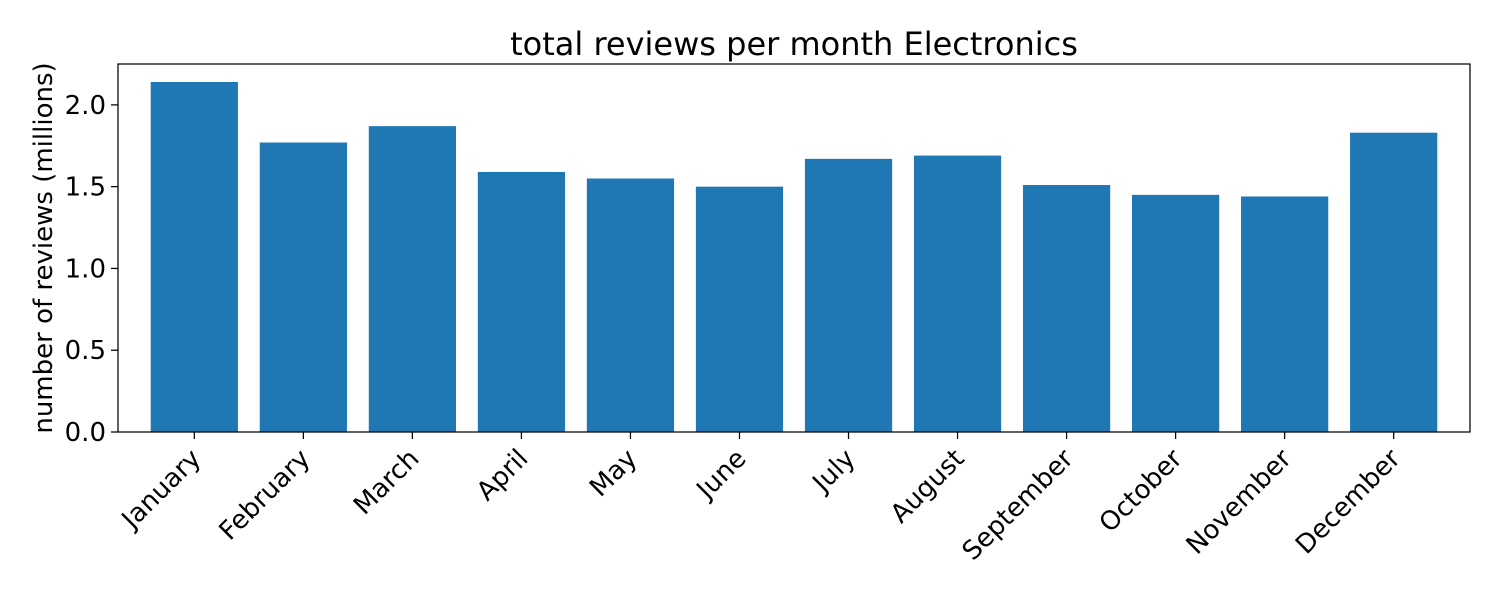  What do you see at coordinates (721, 475) in the screenshot?
I see `x-tick-label-june: June` at bounding box center [721, 475].